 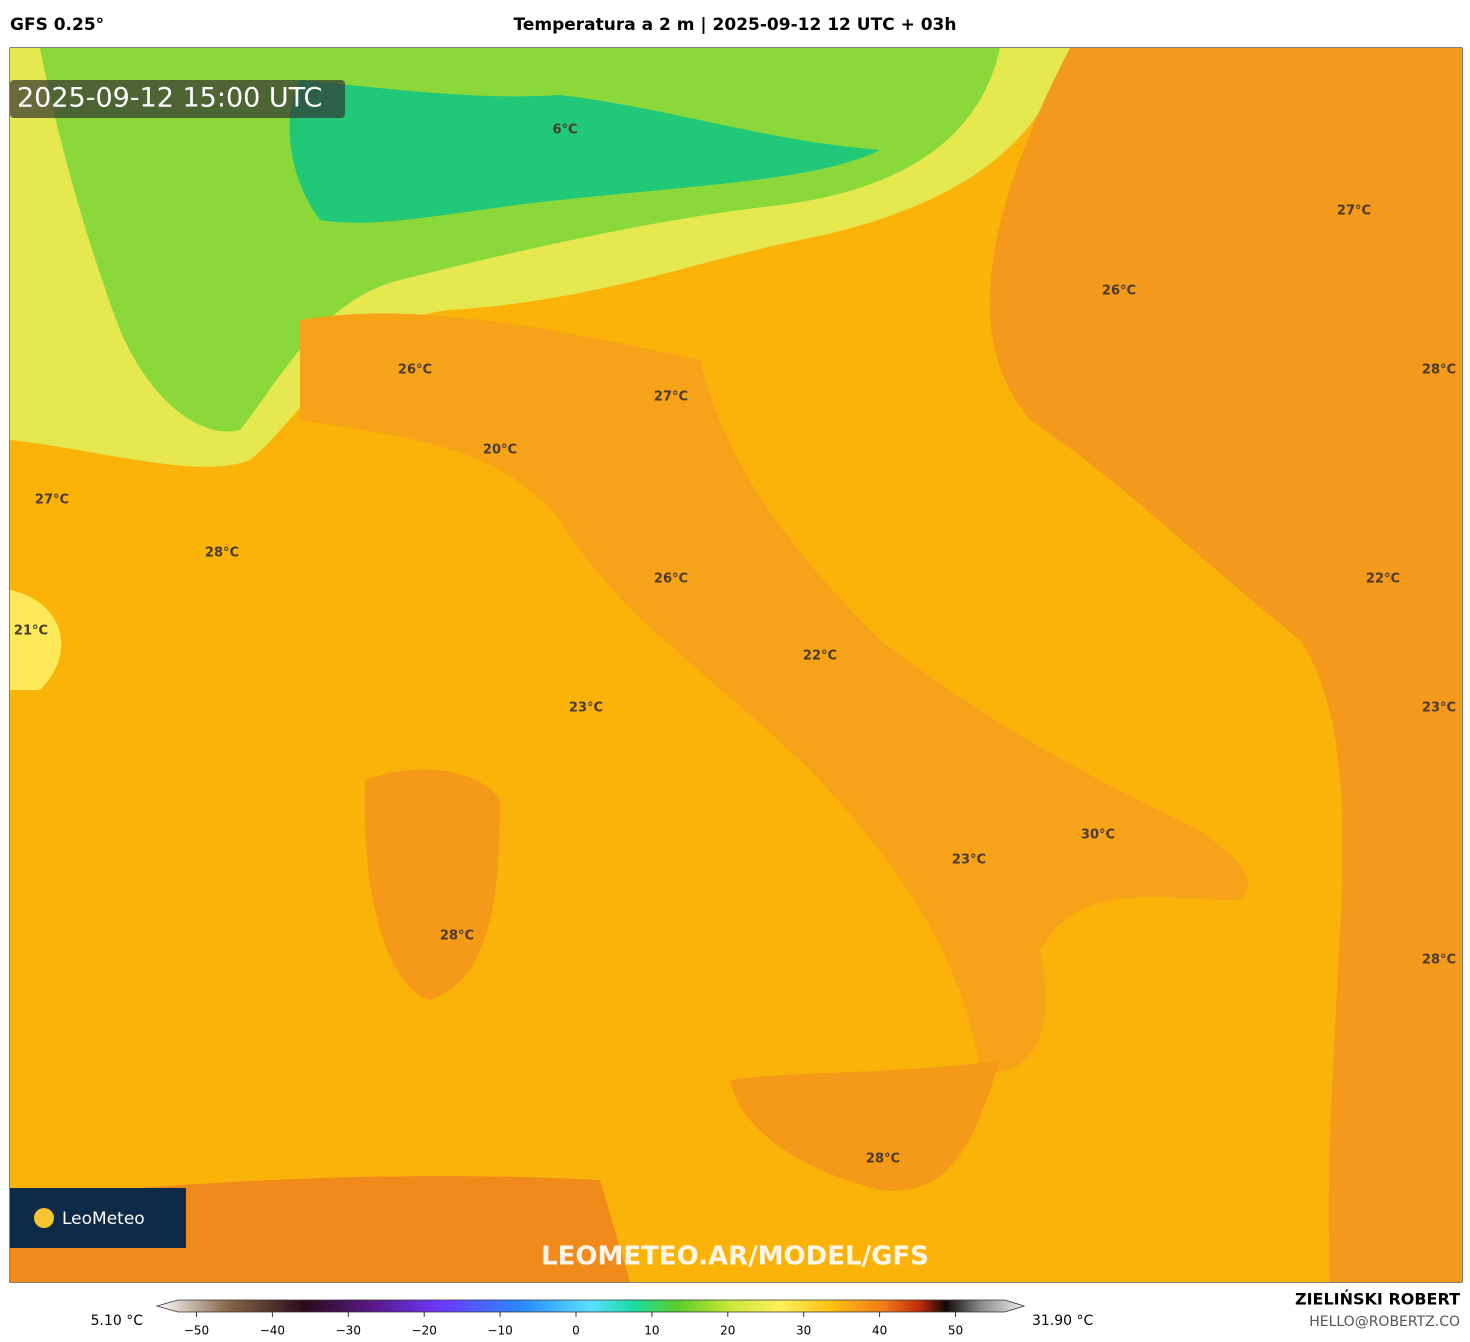 What do you see at coordinates (432, 884) in the screenshot?
I see `sardinia` at bounding box center [432, 884].